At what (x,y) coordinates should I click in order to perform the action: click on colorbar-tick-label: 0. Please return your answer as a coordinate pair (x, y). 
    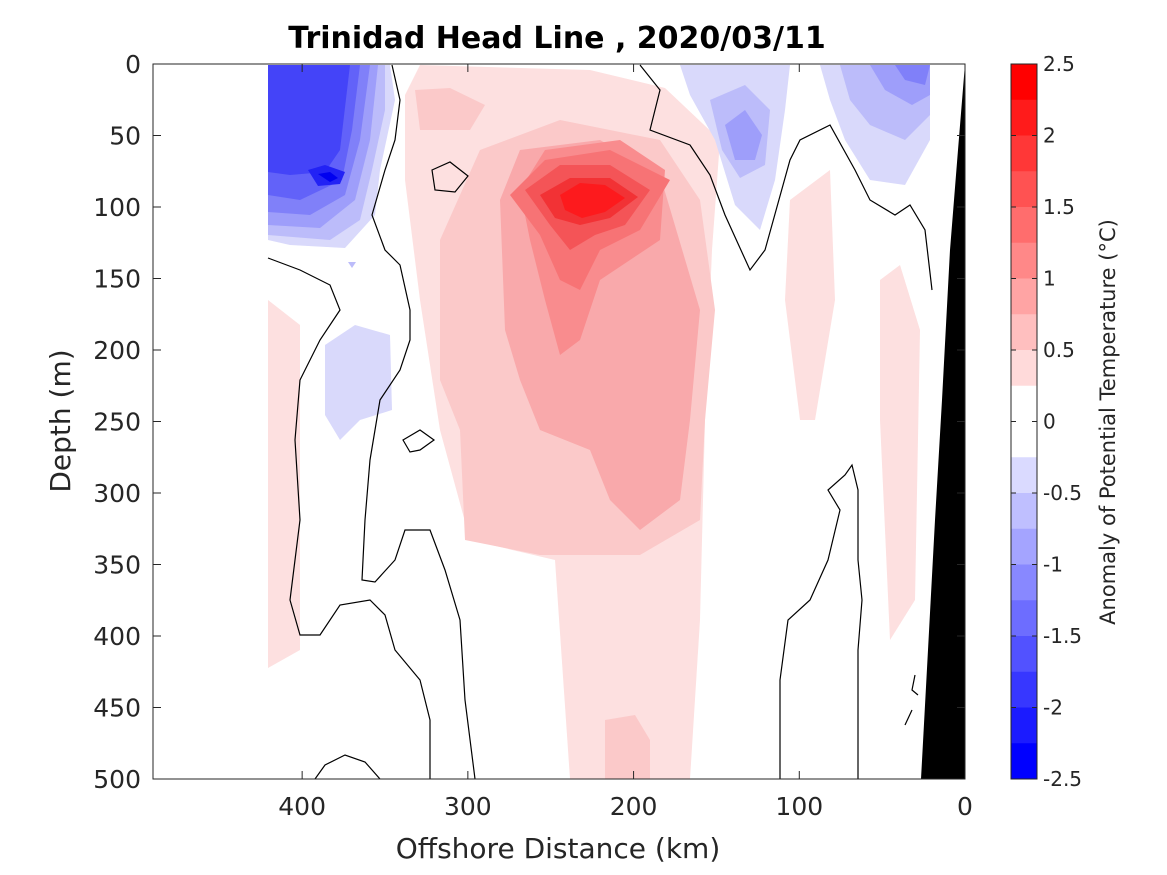
    Looking at the image, I should click on (1049, 422).